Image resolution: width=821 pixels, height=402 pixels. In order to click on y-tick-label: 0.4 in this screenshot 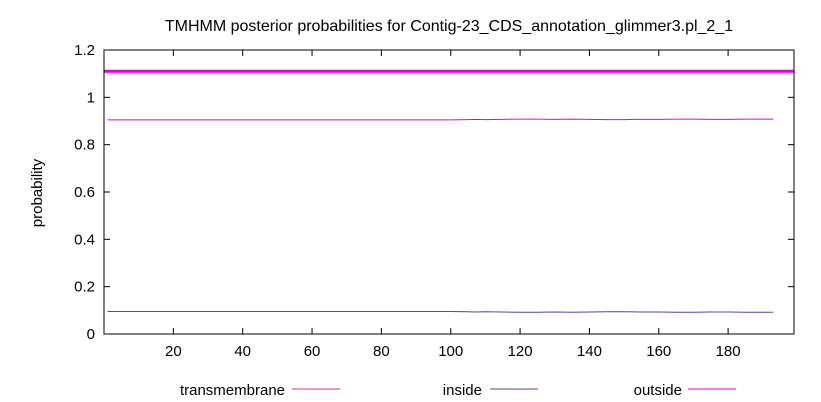, I will do `click(84, 239)`.